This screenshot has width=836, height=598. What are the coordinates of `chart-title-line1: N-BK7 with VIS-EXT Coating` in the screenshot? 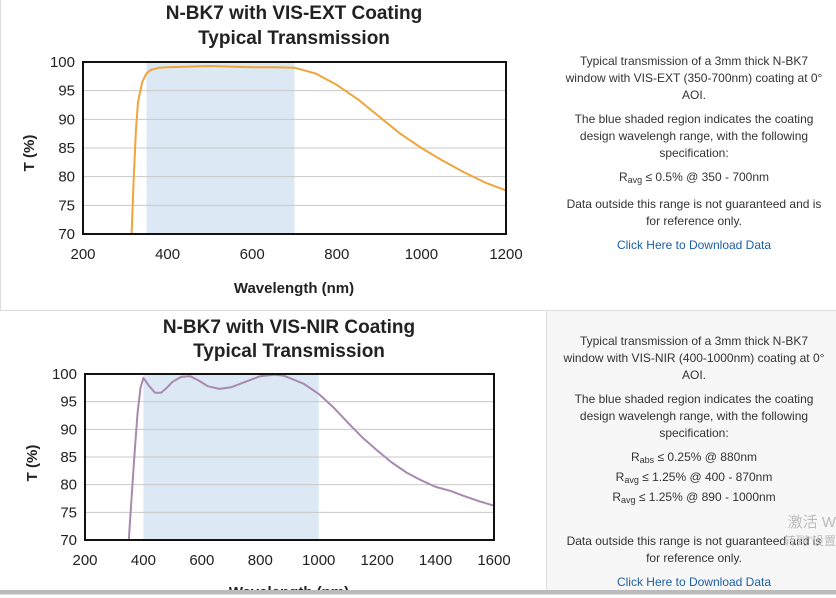 It's located at (294, 13).